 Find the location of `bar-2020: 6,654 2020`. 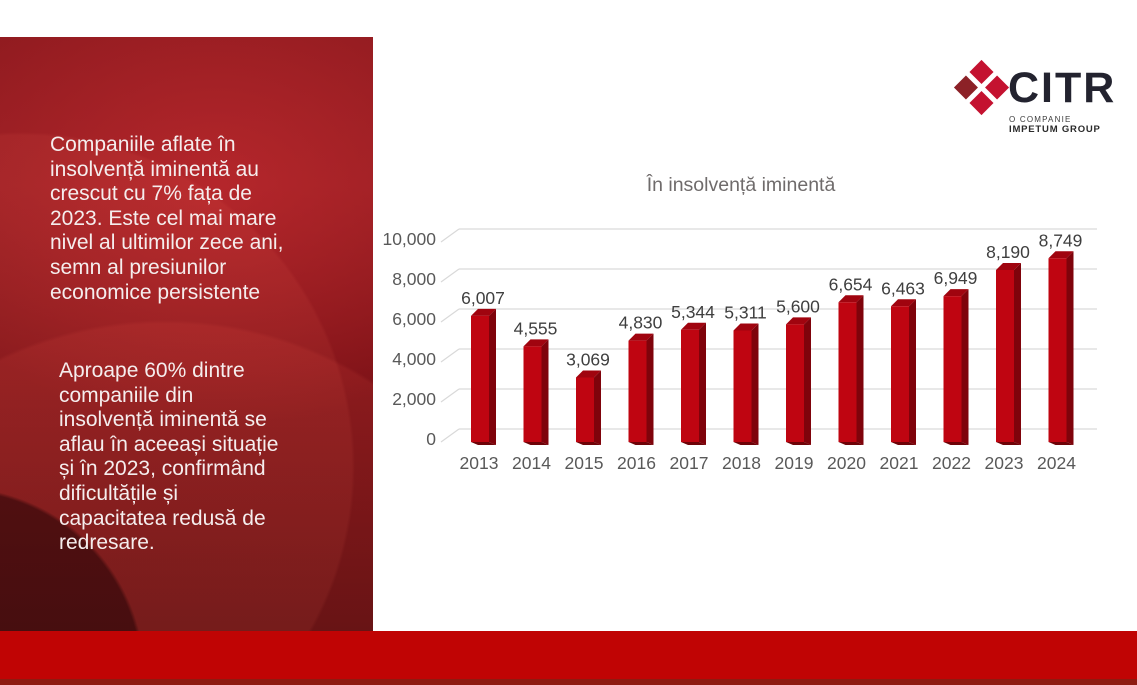

bar-2020: 6,654 2020 is located at coordinates (850, 373).